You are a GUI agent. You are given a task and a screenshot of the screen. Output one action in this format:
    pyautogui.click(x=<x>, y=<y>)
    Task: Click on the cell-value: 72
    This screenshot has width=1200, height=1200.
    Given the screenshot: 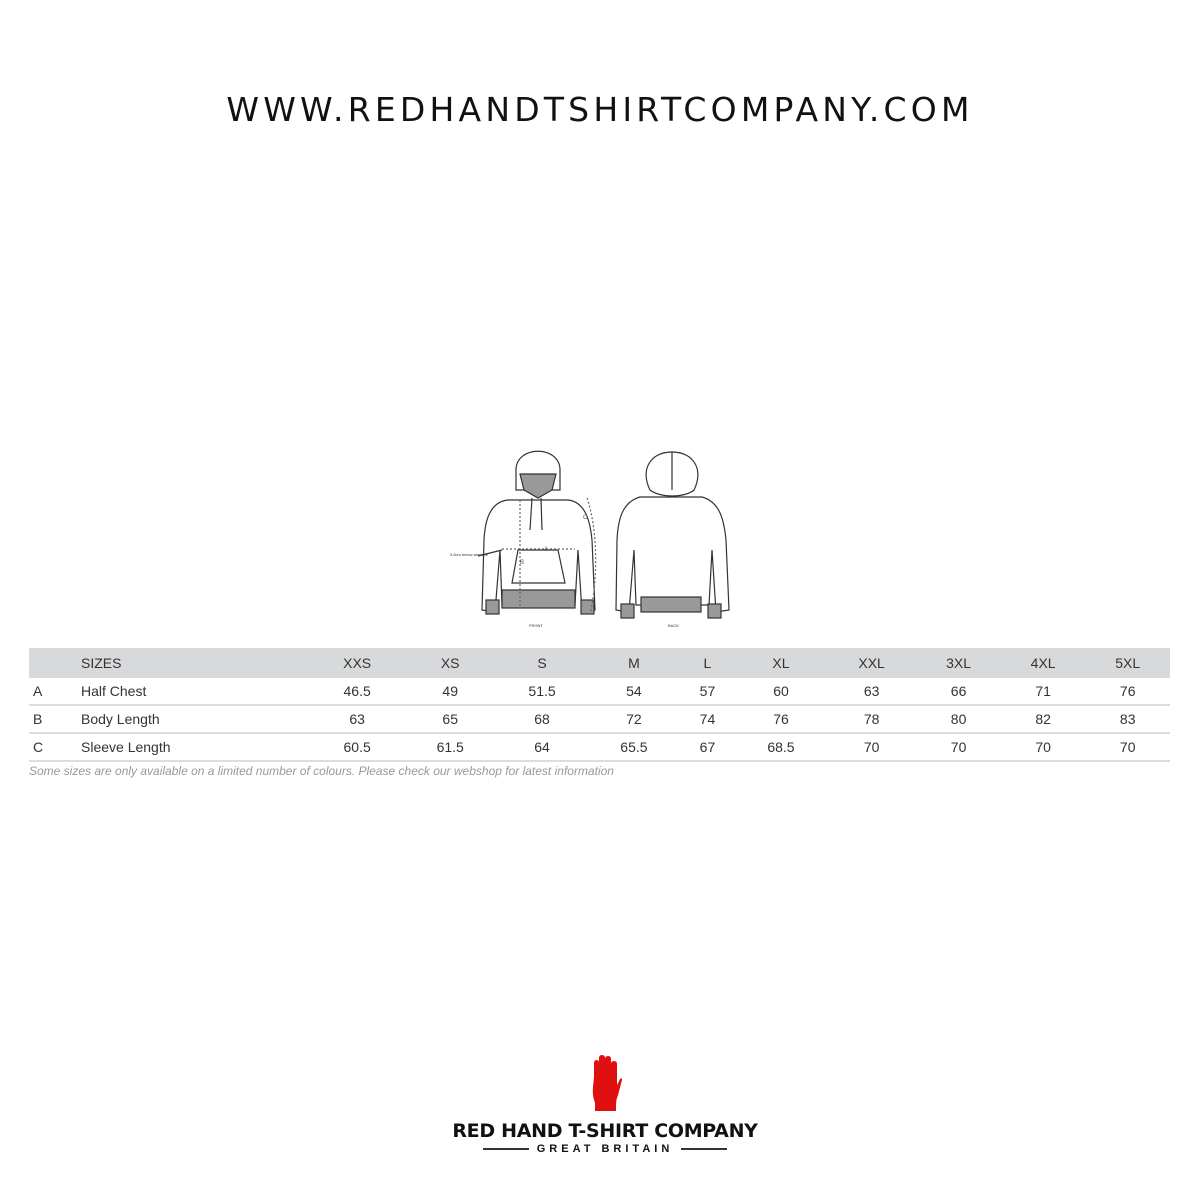 What is the action you would take?
    pyautogui.click(x=633, y=719)
    